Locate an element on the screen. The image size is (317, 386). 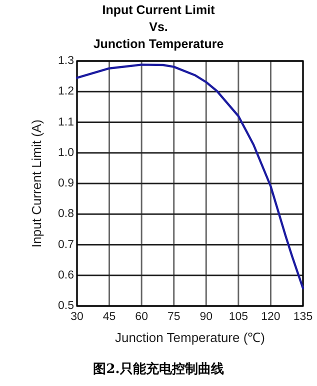
y-tick-label: 0.9 is located at coordinates (66, 184).